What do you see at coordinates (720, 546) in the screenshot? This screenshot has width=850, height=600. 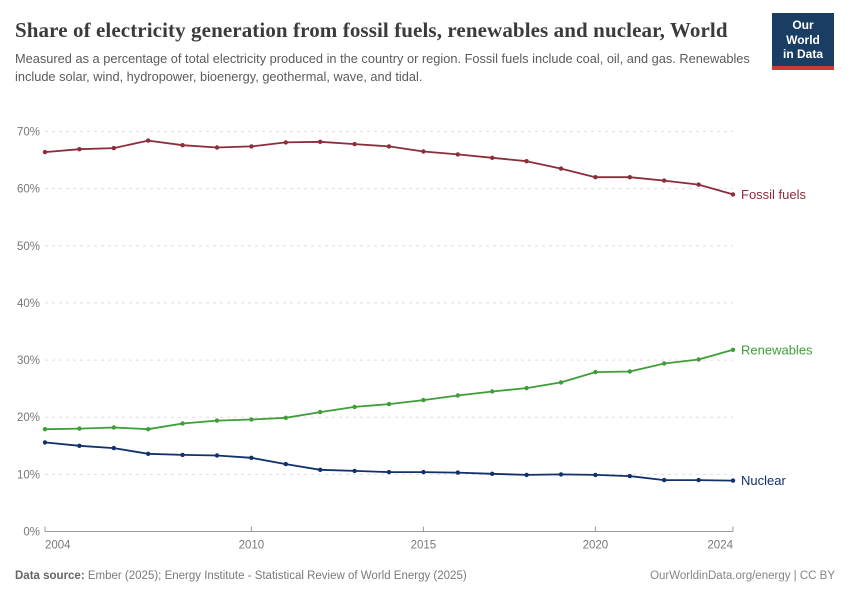 I see `x-tick-label-2024: 2024` at bounding box center [720, 546].